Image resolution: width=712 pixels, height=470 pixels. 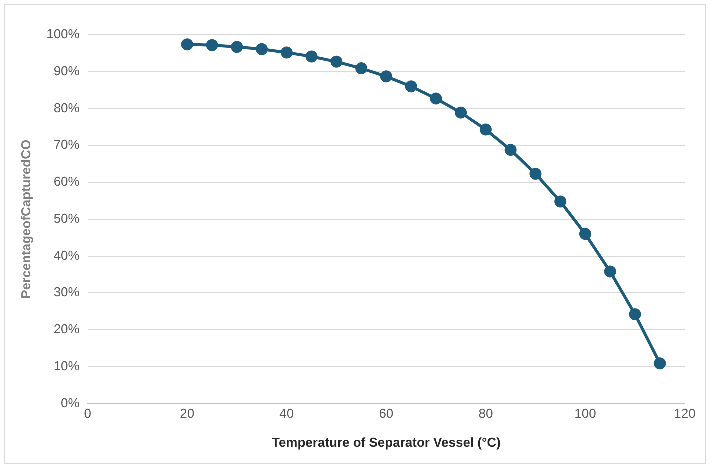 What do you see at coordinates (386, 442) in the screenshot?
I see `x-axis-title: Temperature of Separator Vessel (°C)` at bounding box center [386, 442].